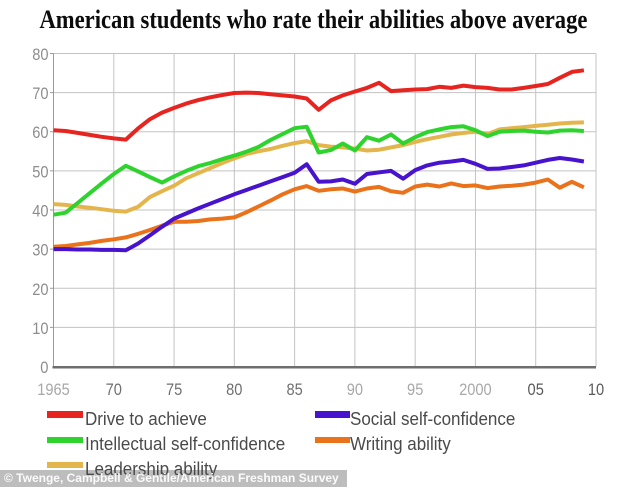 Image resolution: width=634 pixels, height=487 pixels. I want to click on svg-text: 05, so click(536, 389).